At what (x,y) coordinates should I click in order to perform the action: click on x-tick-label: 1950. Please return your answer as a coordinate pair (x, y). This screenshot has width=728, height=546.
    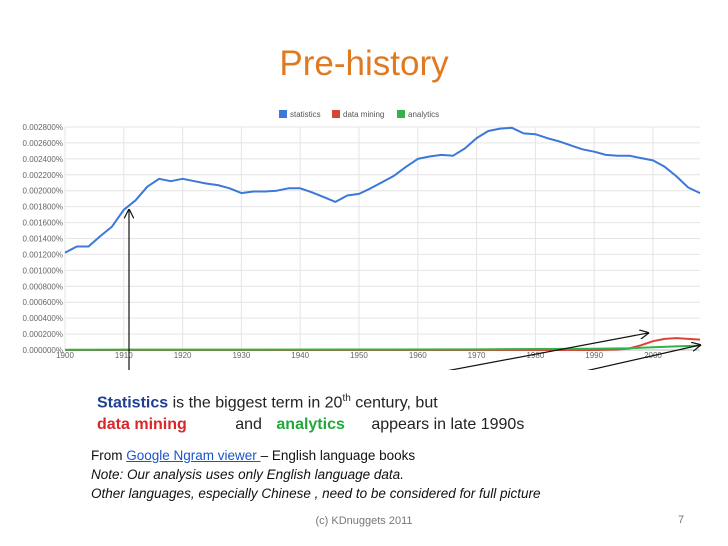
    Looking at the image, I should click on (359, 355).